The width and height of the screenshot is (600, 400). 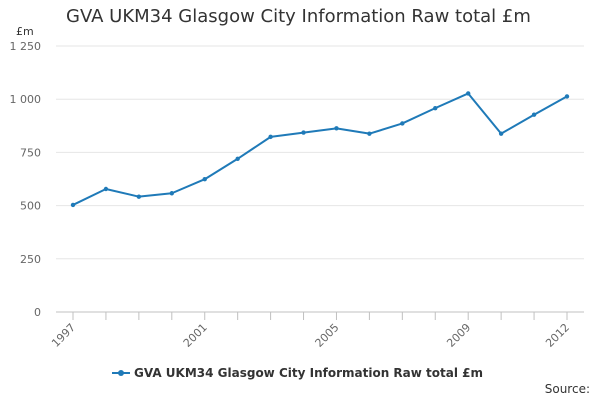 I want to click on legend-swatch-icon, so click(x=121, y=373).